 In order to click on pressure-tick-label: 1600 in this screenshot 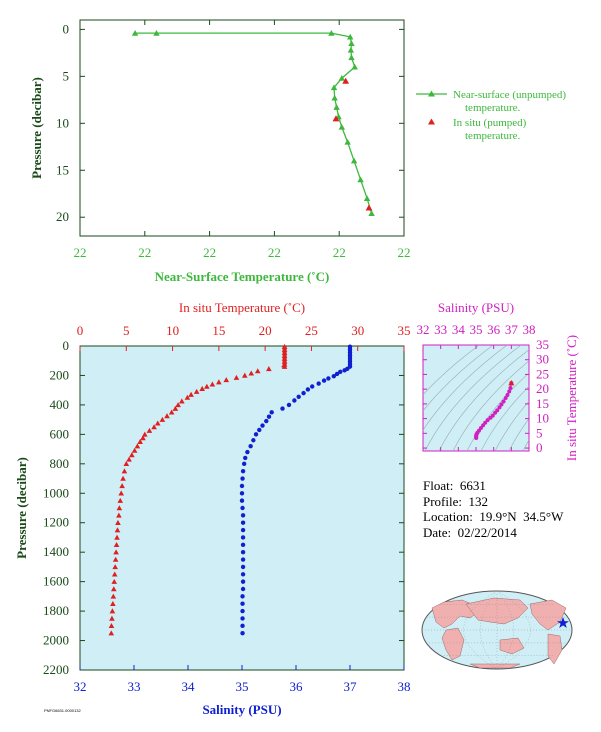, I will do `click(56, 581)`.